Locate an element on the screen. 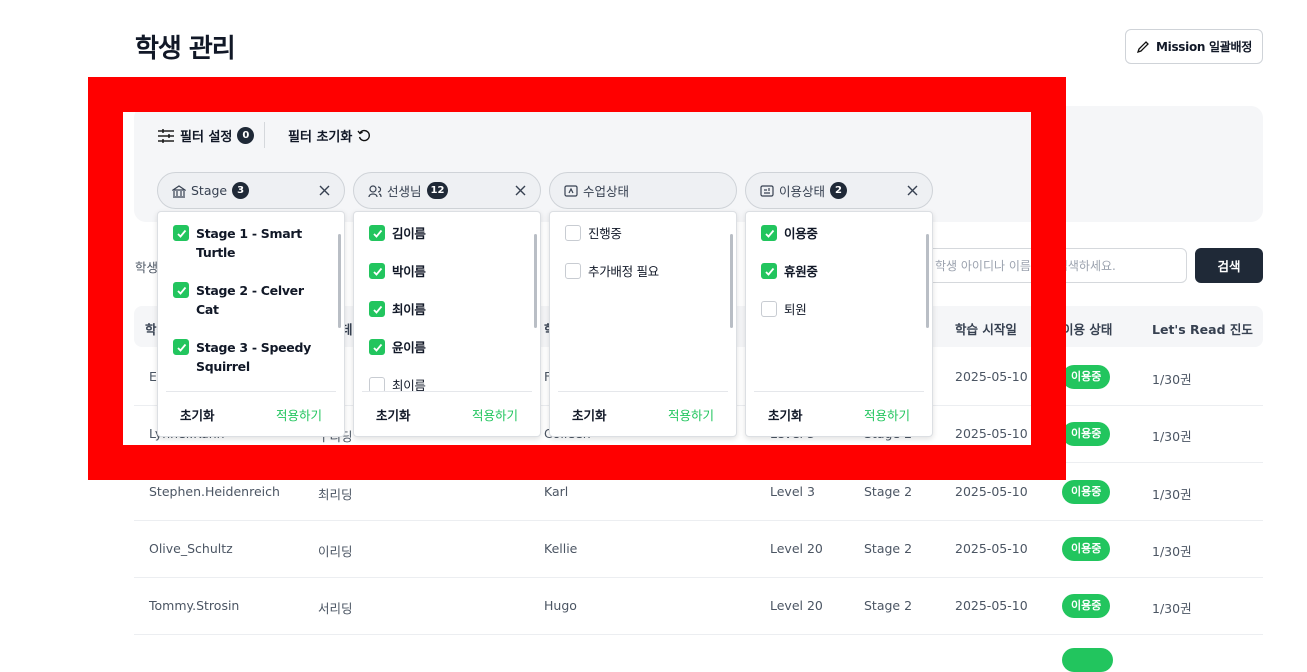 The height and width of the screenshot is (672, 1307). filter-chip: Stage 3 is located at coordinates (251, 190).